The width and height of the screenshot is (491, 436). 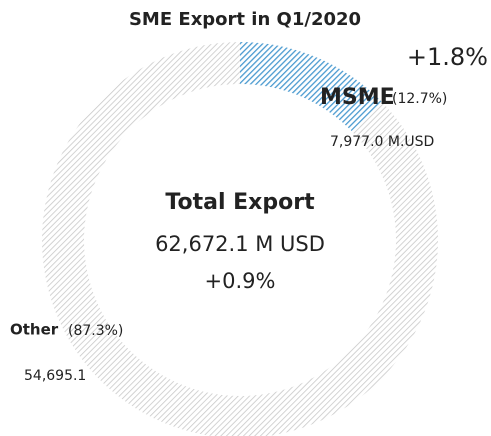 I want to click on slice-amount: 7,977.0 M.USD, so click(x=382, y=142).